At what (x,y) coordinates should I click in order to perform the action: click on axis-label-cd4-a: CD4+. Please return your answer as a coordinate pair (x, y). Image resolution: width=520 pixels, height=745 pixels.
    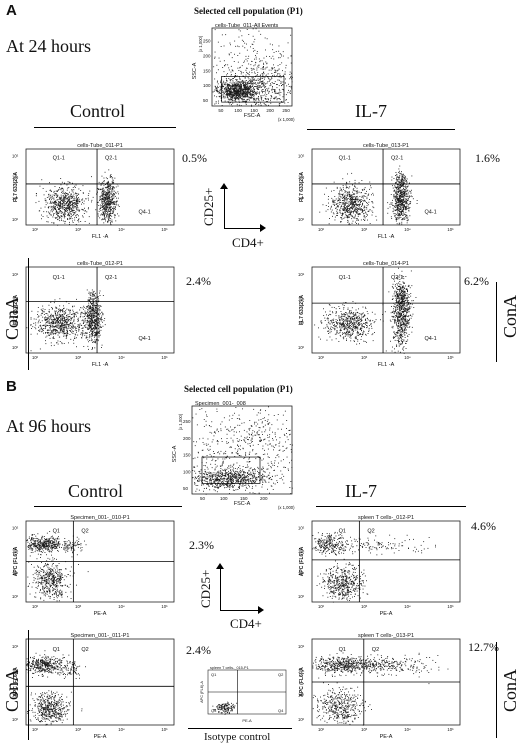
    Looking at the image, I should click on (248, 242).